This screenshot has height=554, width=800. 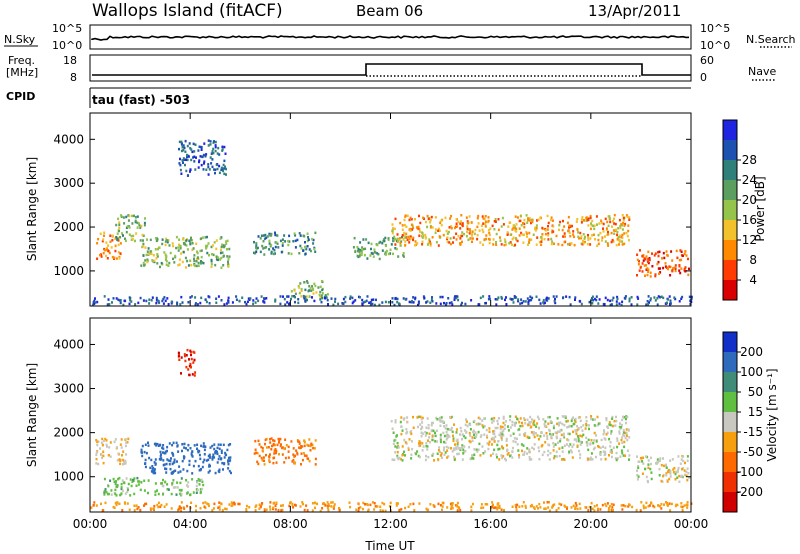 What do you see at coordinates (32, 209) in the screenshot?
I see `power-ylabel: Slant Range [km]` at bounding box center [32, 209].